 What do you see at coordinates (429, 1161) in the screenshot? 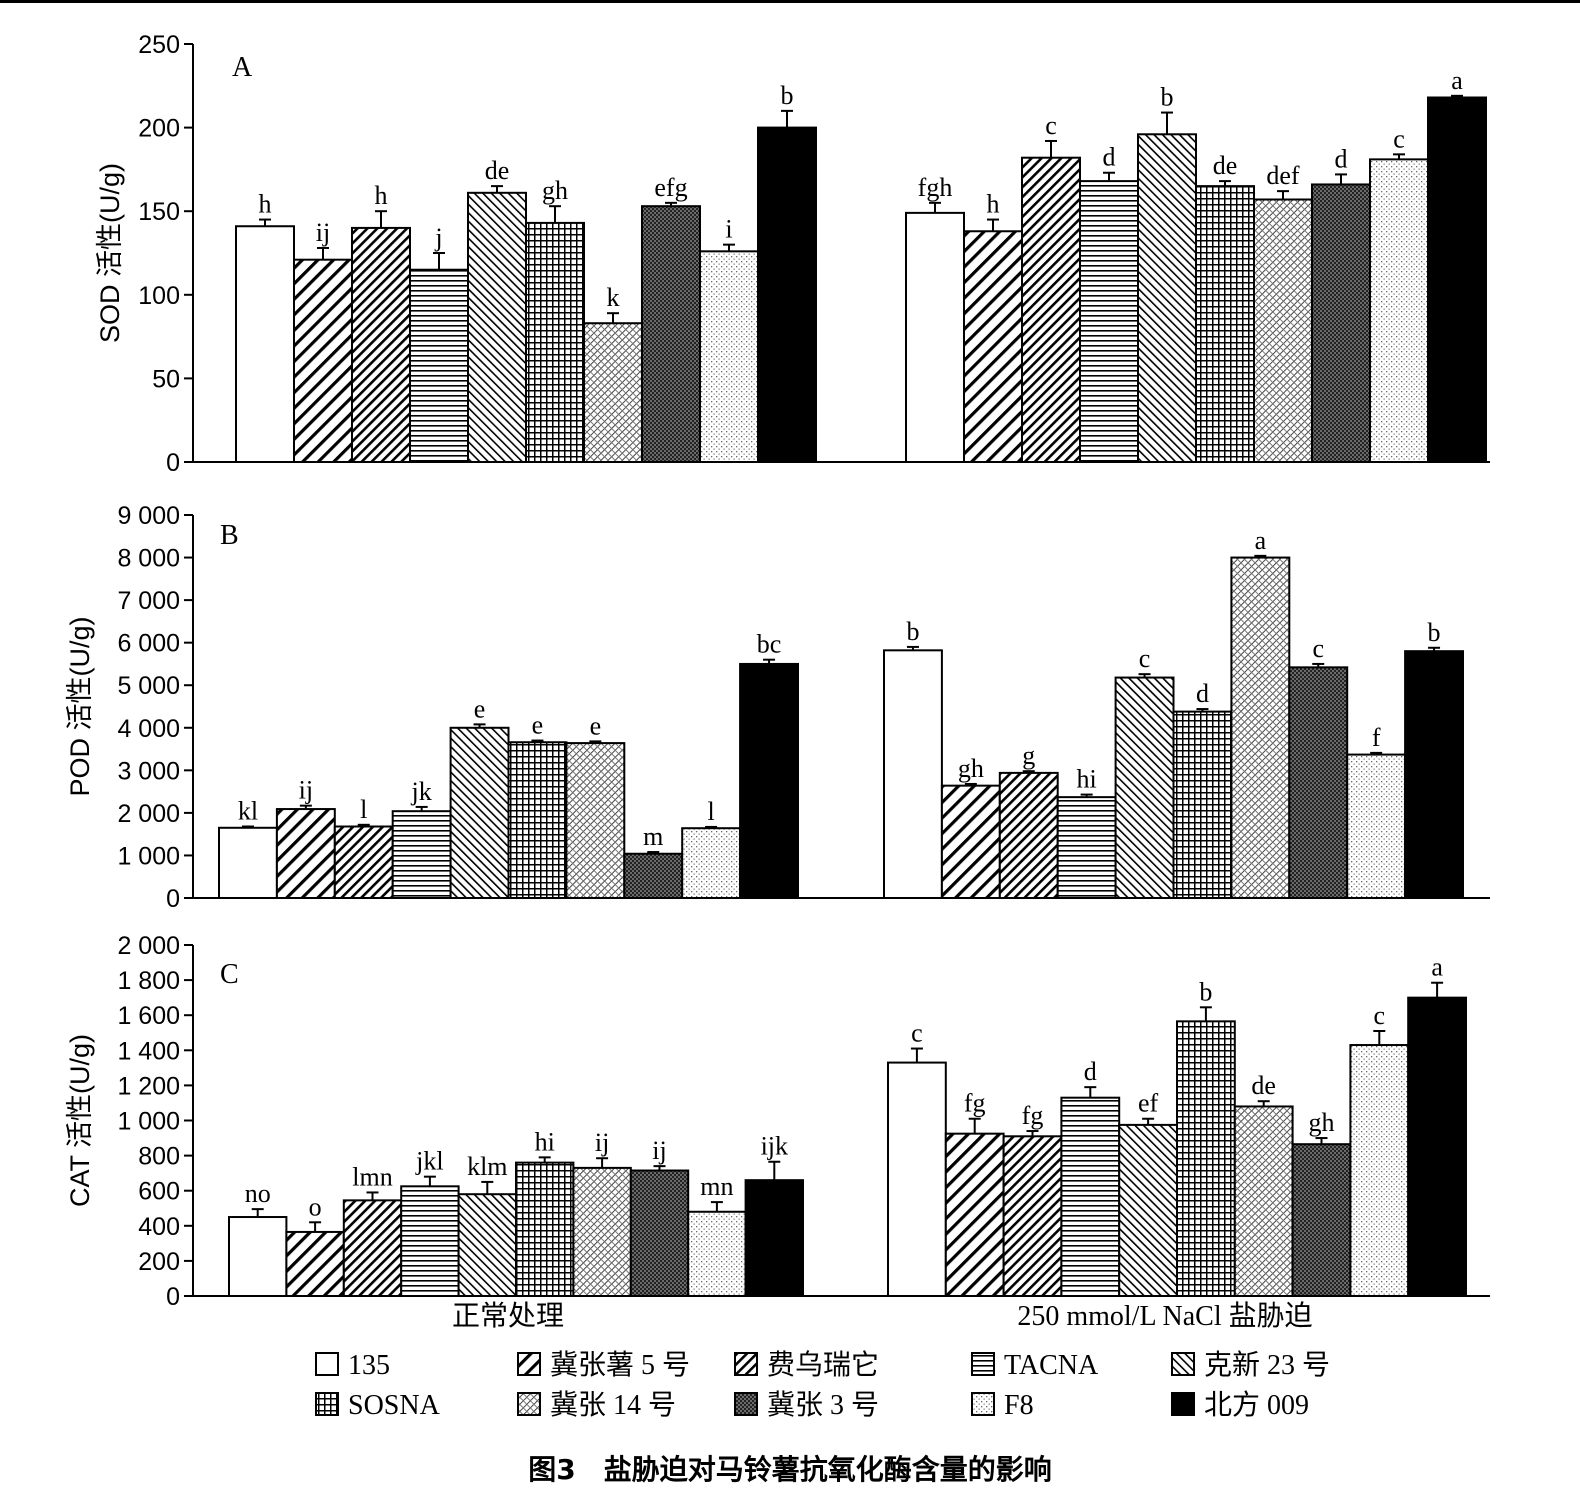
I see `significance-letter: jkl` at bounding box center [429, 1161].